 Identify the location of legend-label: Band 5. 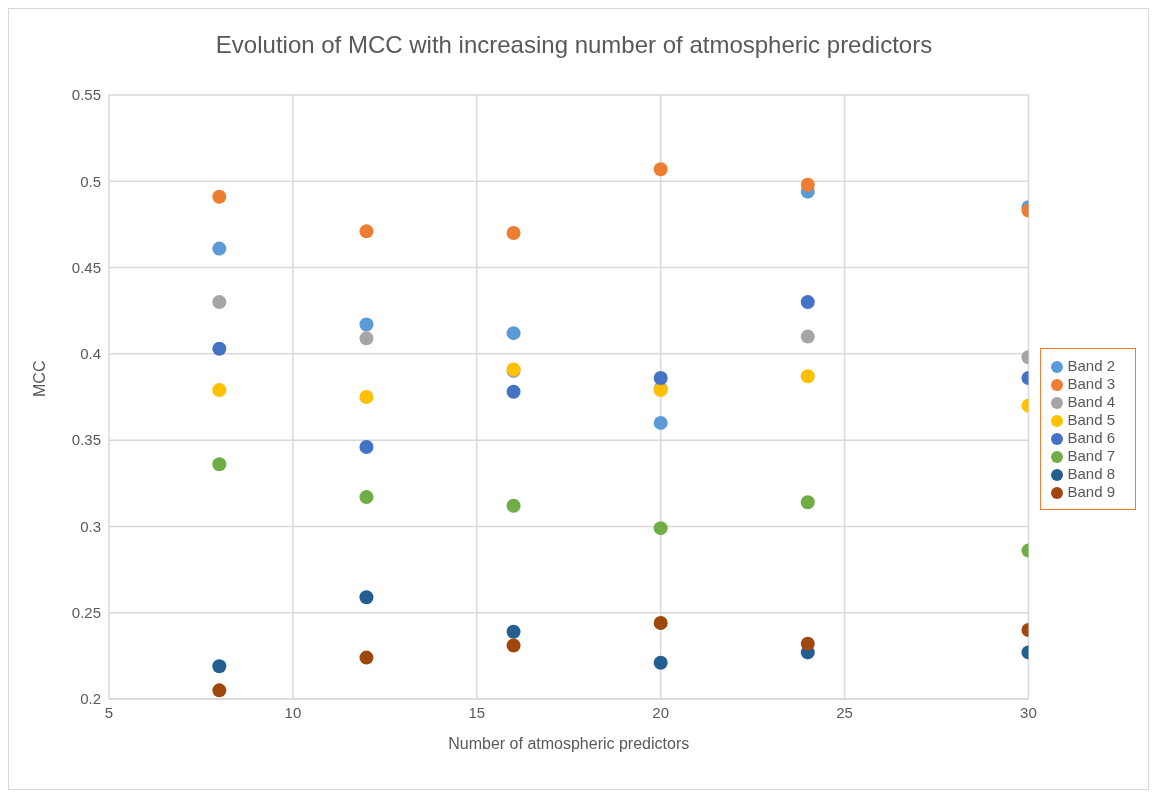
(1091, 419).